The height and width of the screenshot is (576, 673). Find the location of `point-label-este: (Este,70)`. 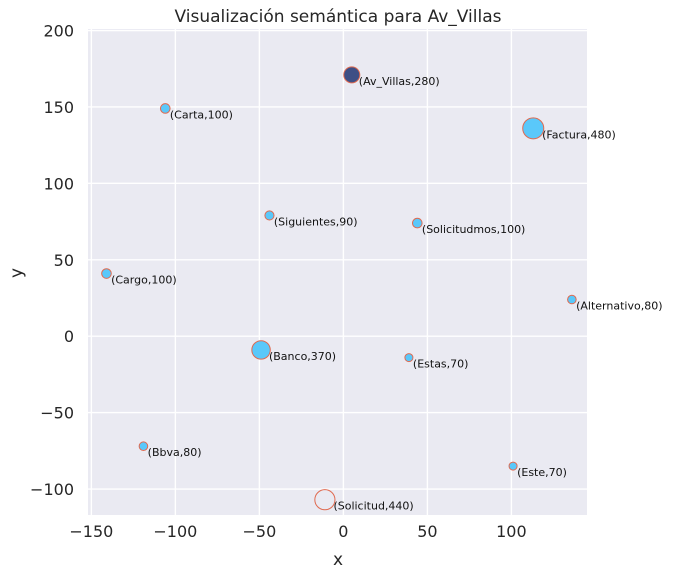

point-label-este: (Este,70) is located at coordinates (542, 472).